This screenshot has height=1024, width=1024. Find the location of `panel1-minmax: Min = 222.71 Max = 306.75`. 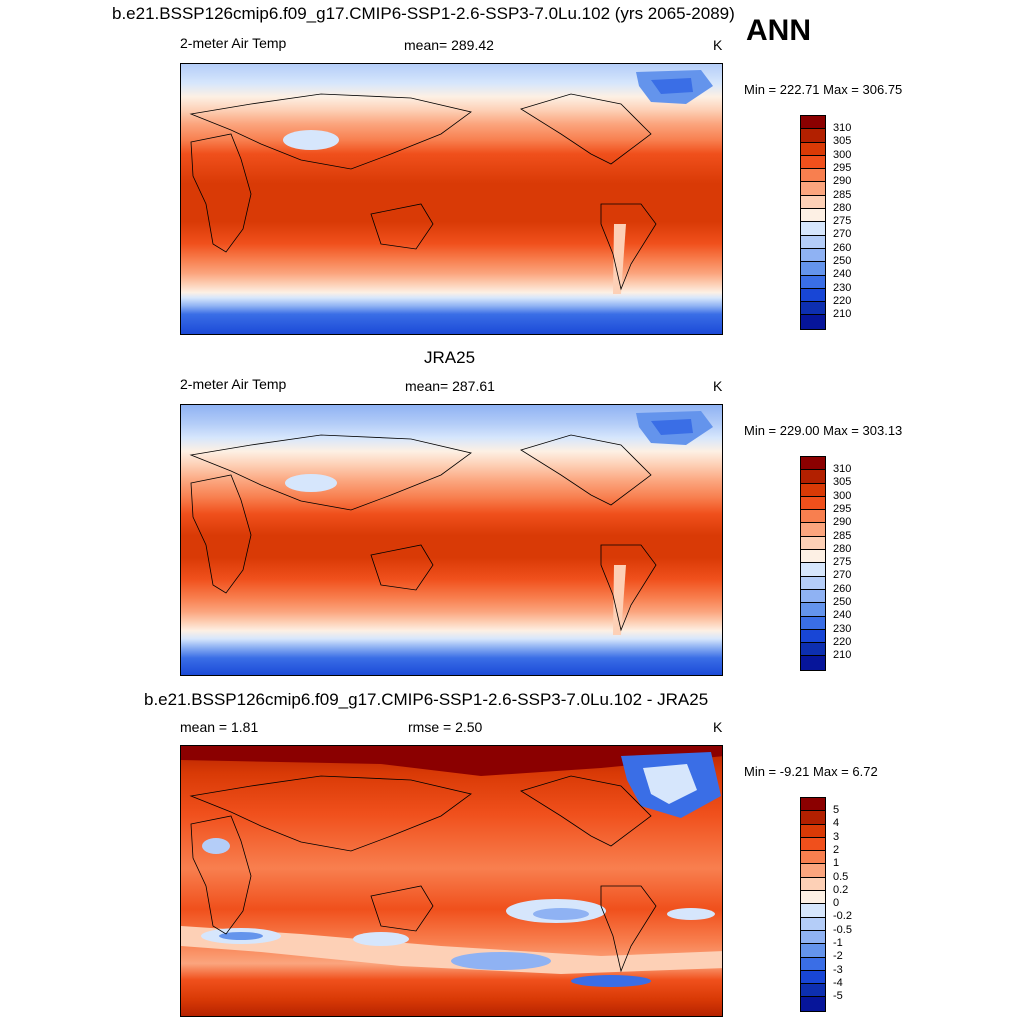

panel1-minmax: Min = 222.71 Max = 306.75 is located at coordinates (823, 89).